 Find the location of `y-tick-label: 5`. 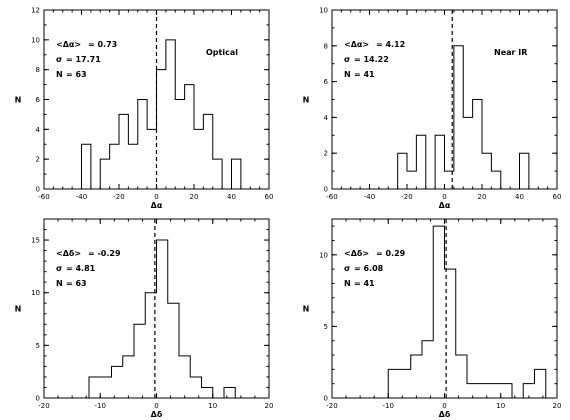

y-tick-label: 5 is located at coordinates (326, 327).